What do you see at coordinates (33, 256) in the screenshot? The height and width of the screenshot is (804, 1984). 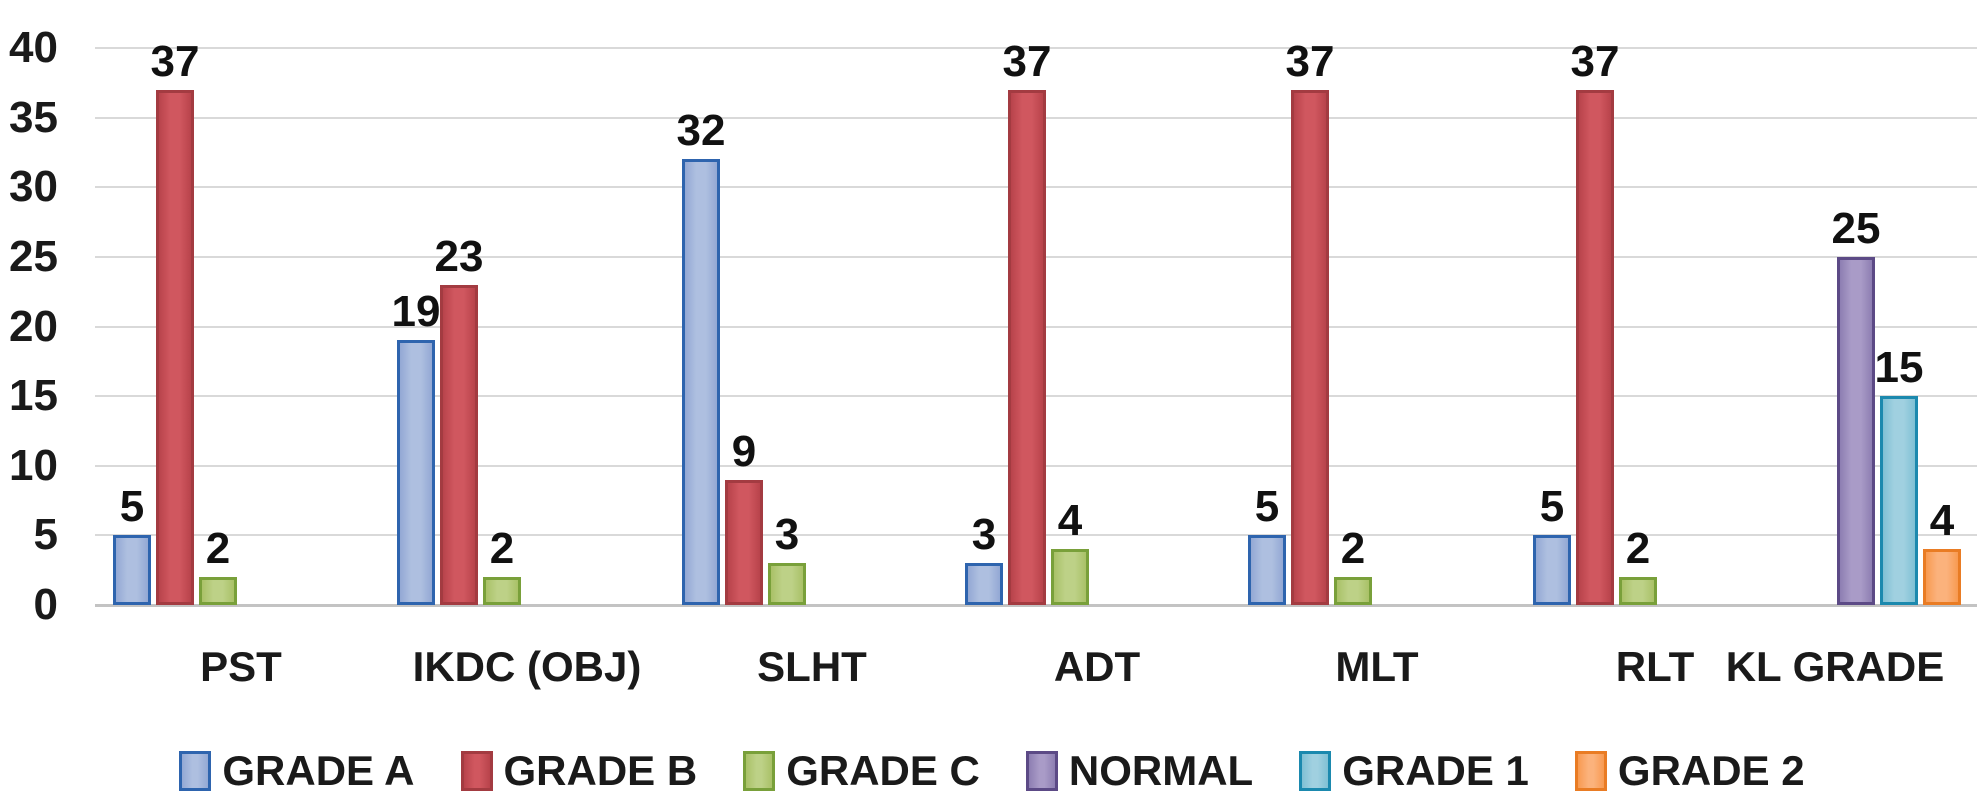 I see `y-tick-label-25: 25` at bounding box center [33, 256].